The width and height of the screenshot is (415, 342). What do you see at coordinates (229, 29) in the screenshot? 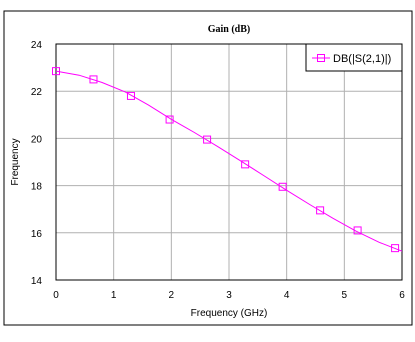
I see `chart-title: Gain (dB)` at bounding box center [229, 29].